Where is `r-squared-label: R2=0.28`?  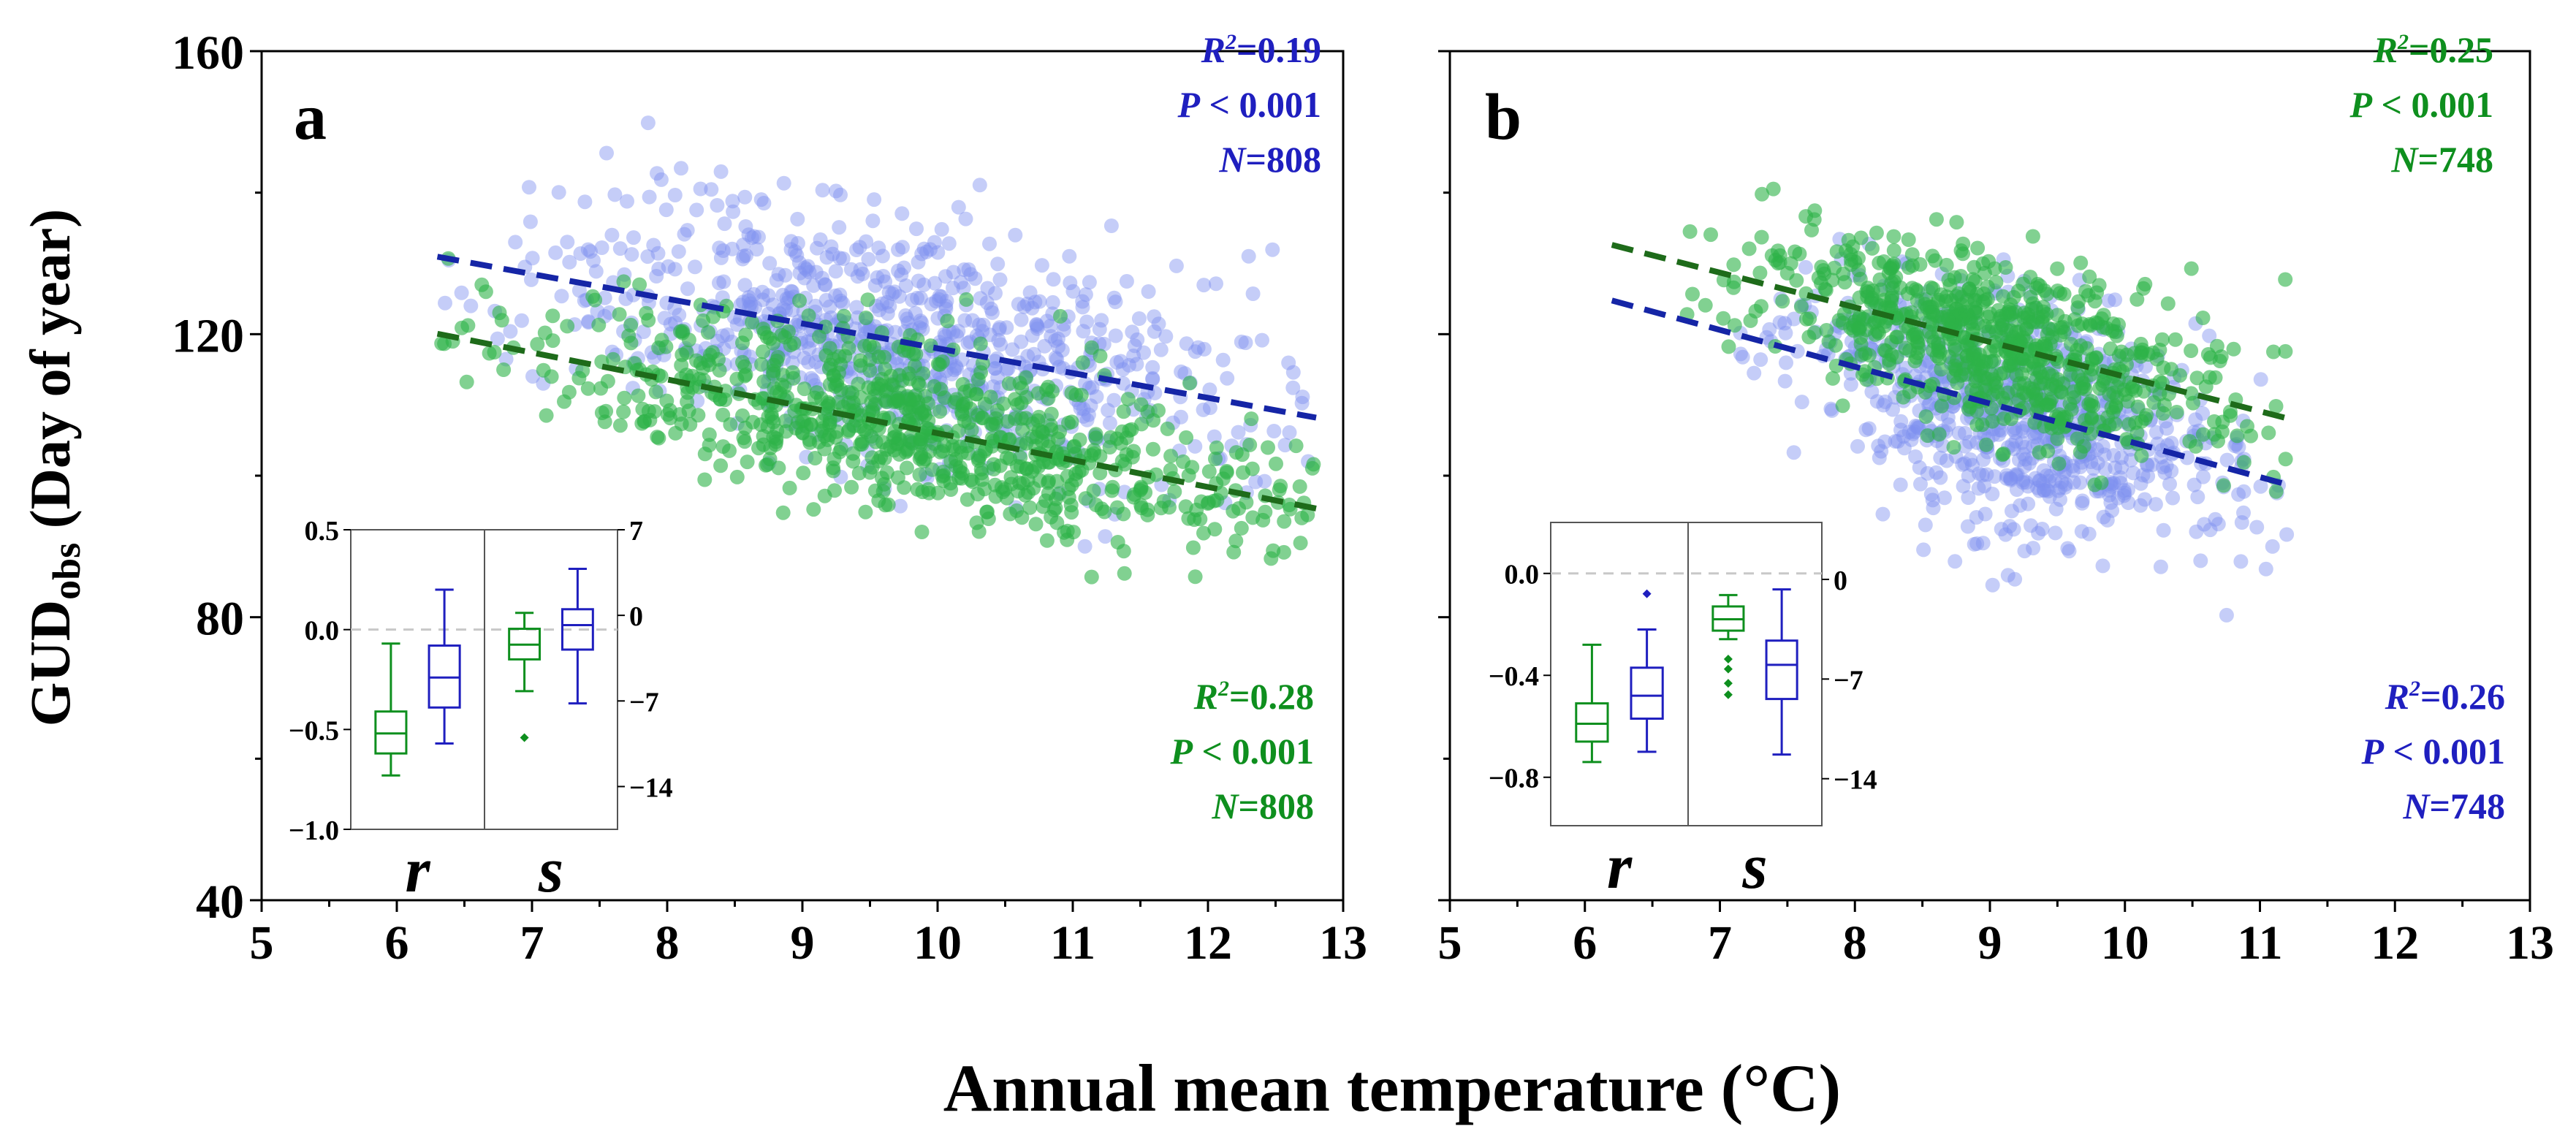
r-squared-label: R2=0.28 is located at coordinates (1254, 697).